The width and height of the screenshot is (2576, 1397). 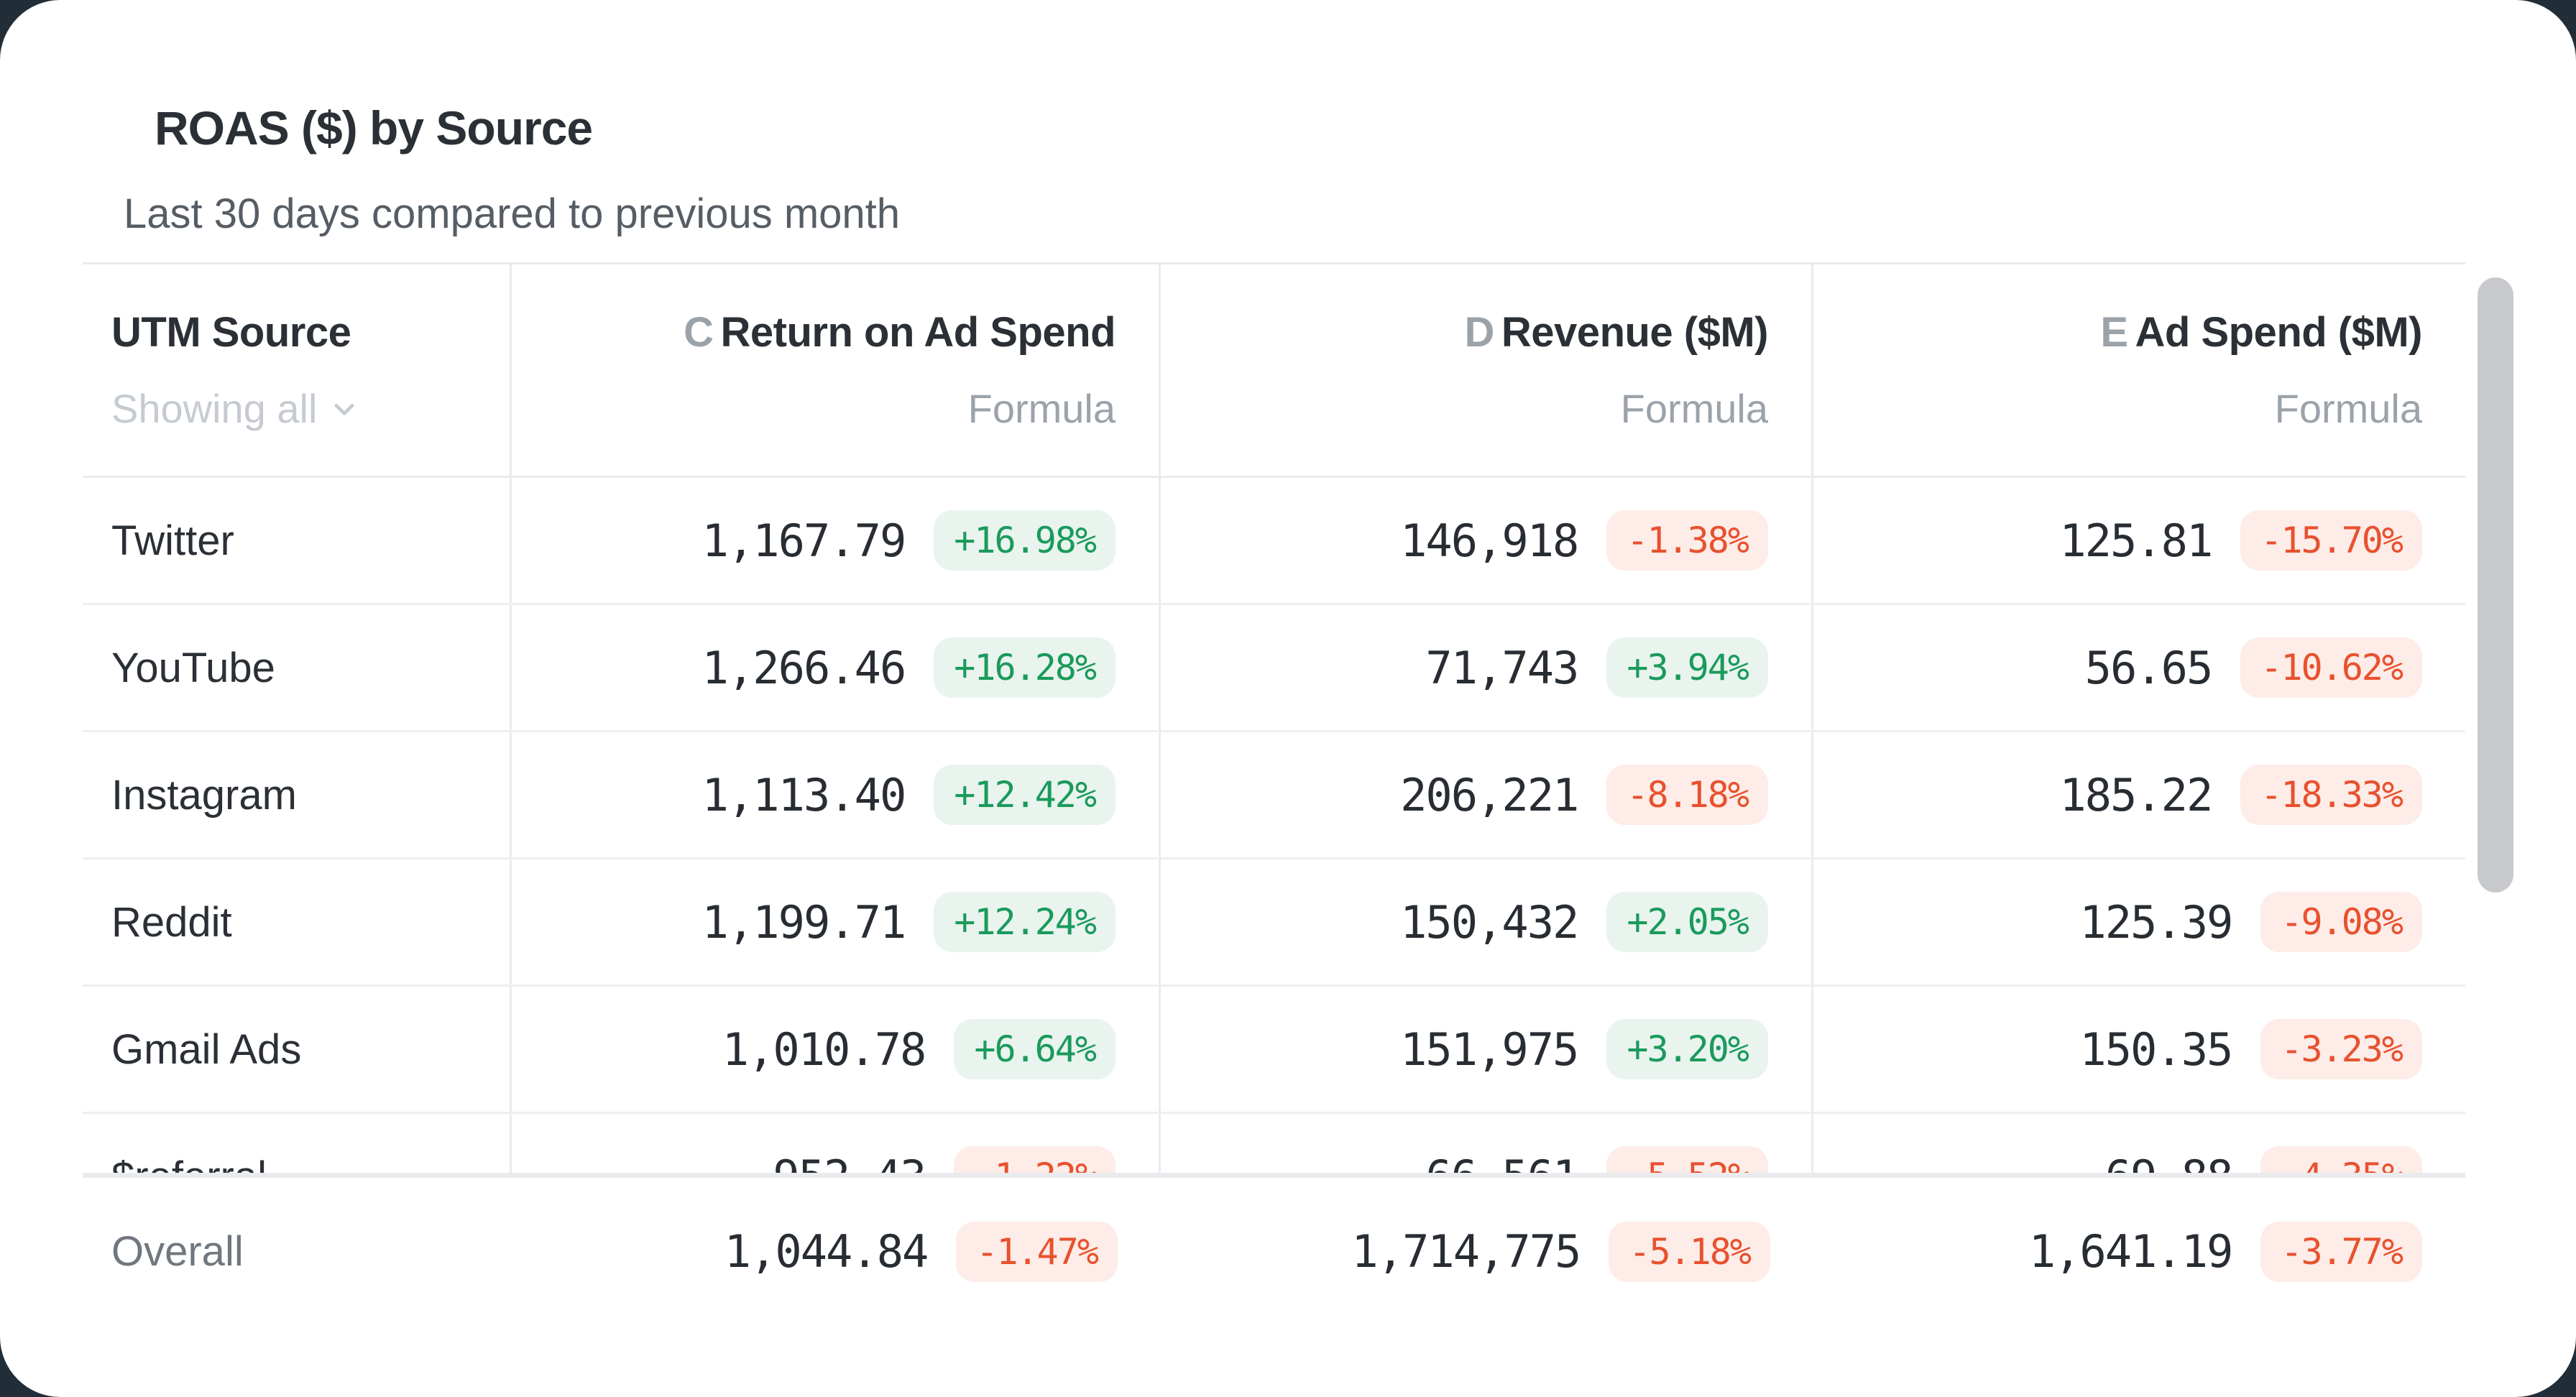 I want to click on adspend-value: 125.39, so click(x=2156, y=922).